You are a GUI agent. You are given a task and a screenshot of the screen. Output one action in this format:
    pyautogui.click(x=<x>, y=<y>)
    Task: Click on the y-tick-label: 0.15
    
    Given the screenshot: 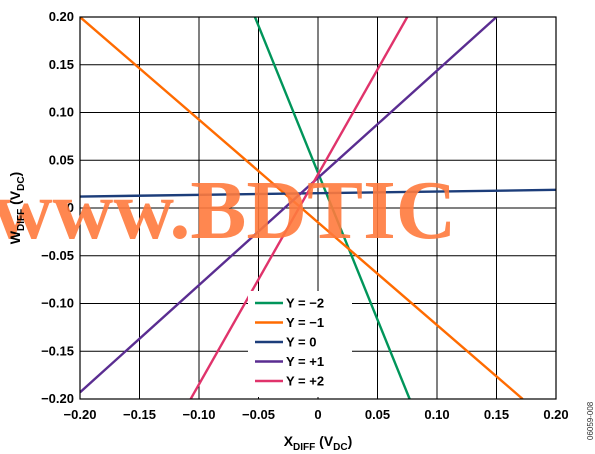 What is the action you would take?
    pyautogui.click(x=61, y=64)
    